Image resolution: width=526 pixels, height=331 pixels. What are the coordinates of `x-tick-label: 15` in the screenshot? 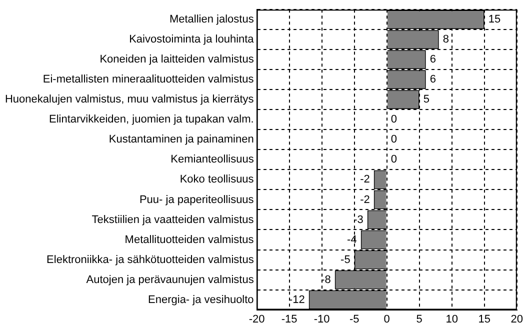 It's located at (484, 319).